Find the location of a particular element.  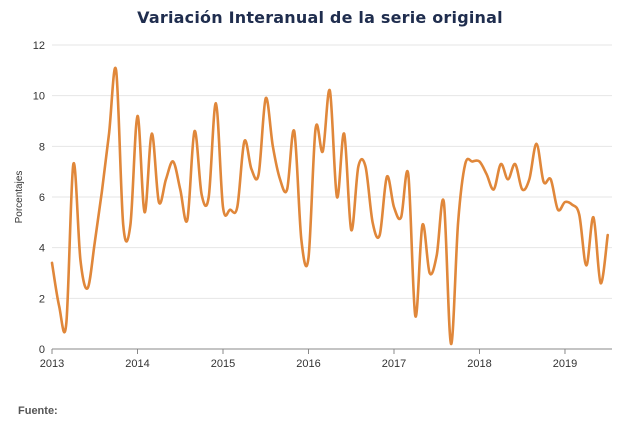

x-tick-label: 2017 is located at coordinates (394, 364).